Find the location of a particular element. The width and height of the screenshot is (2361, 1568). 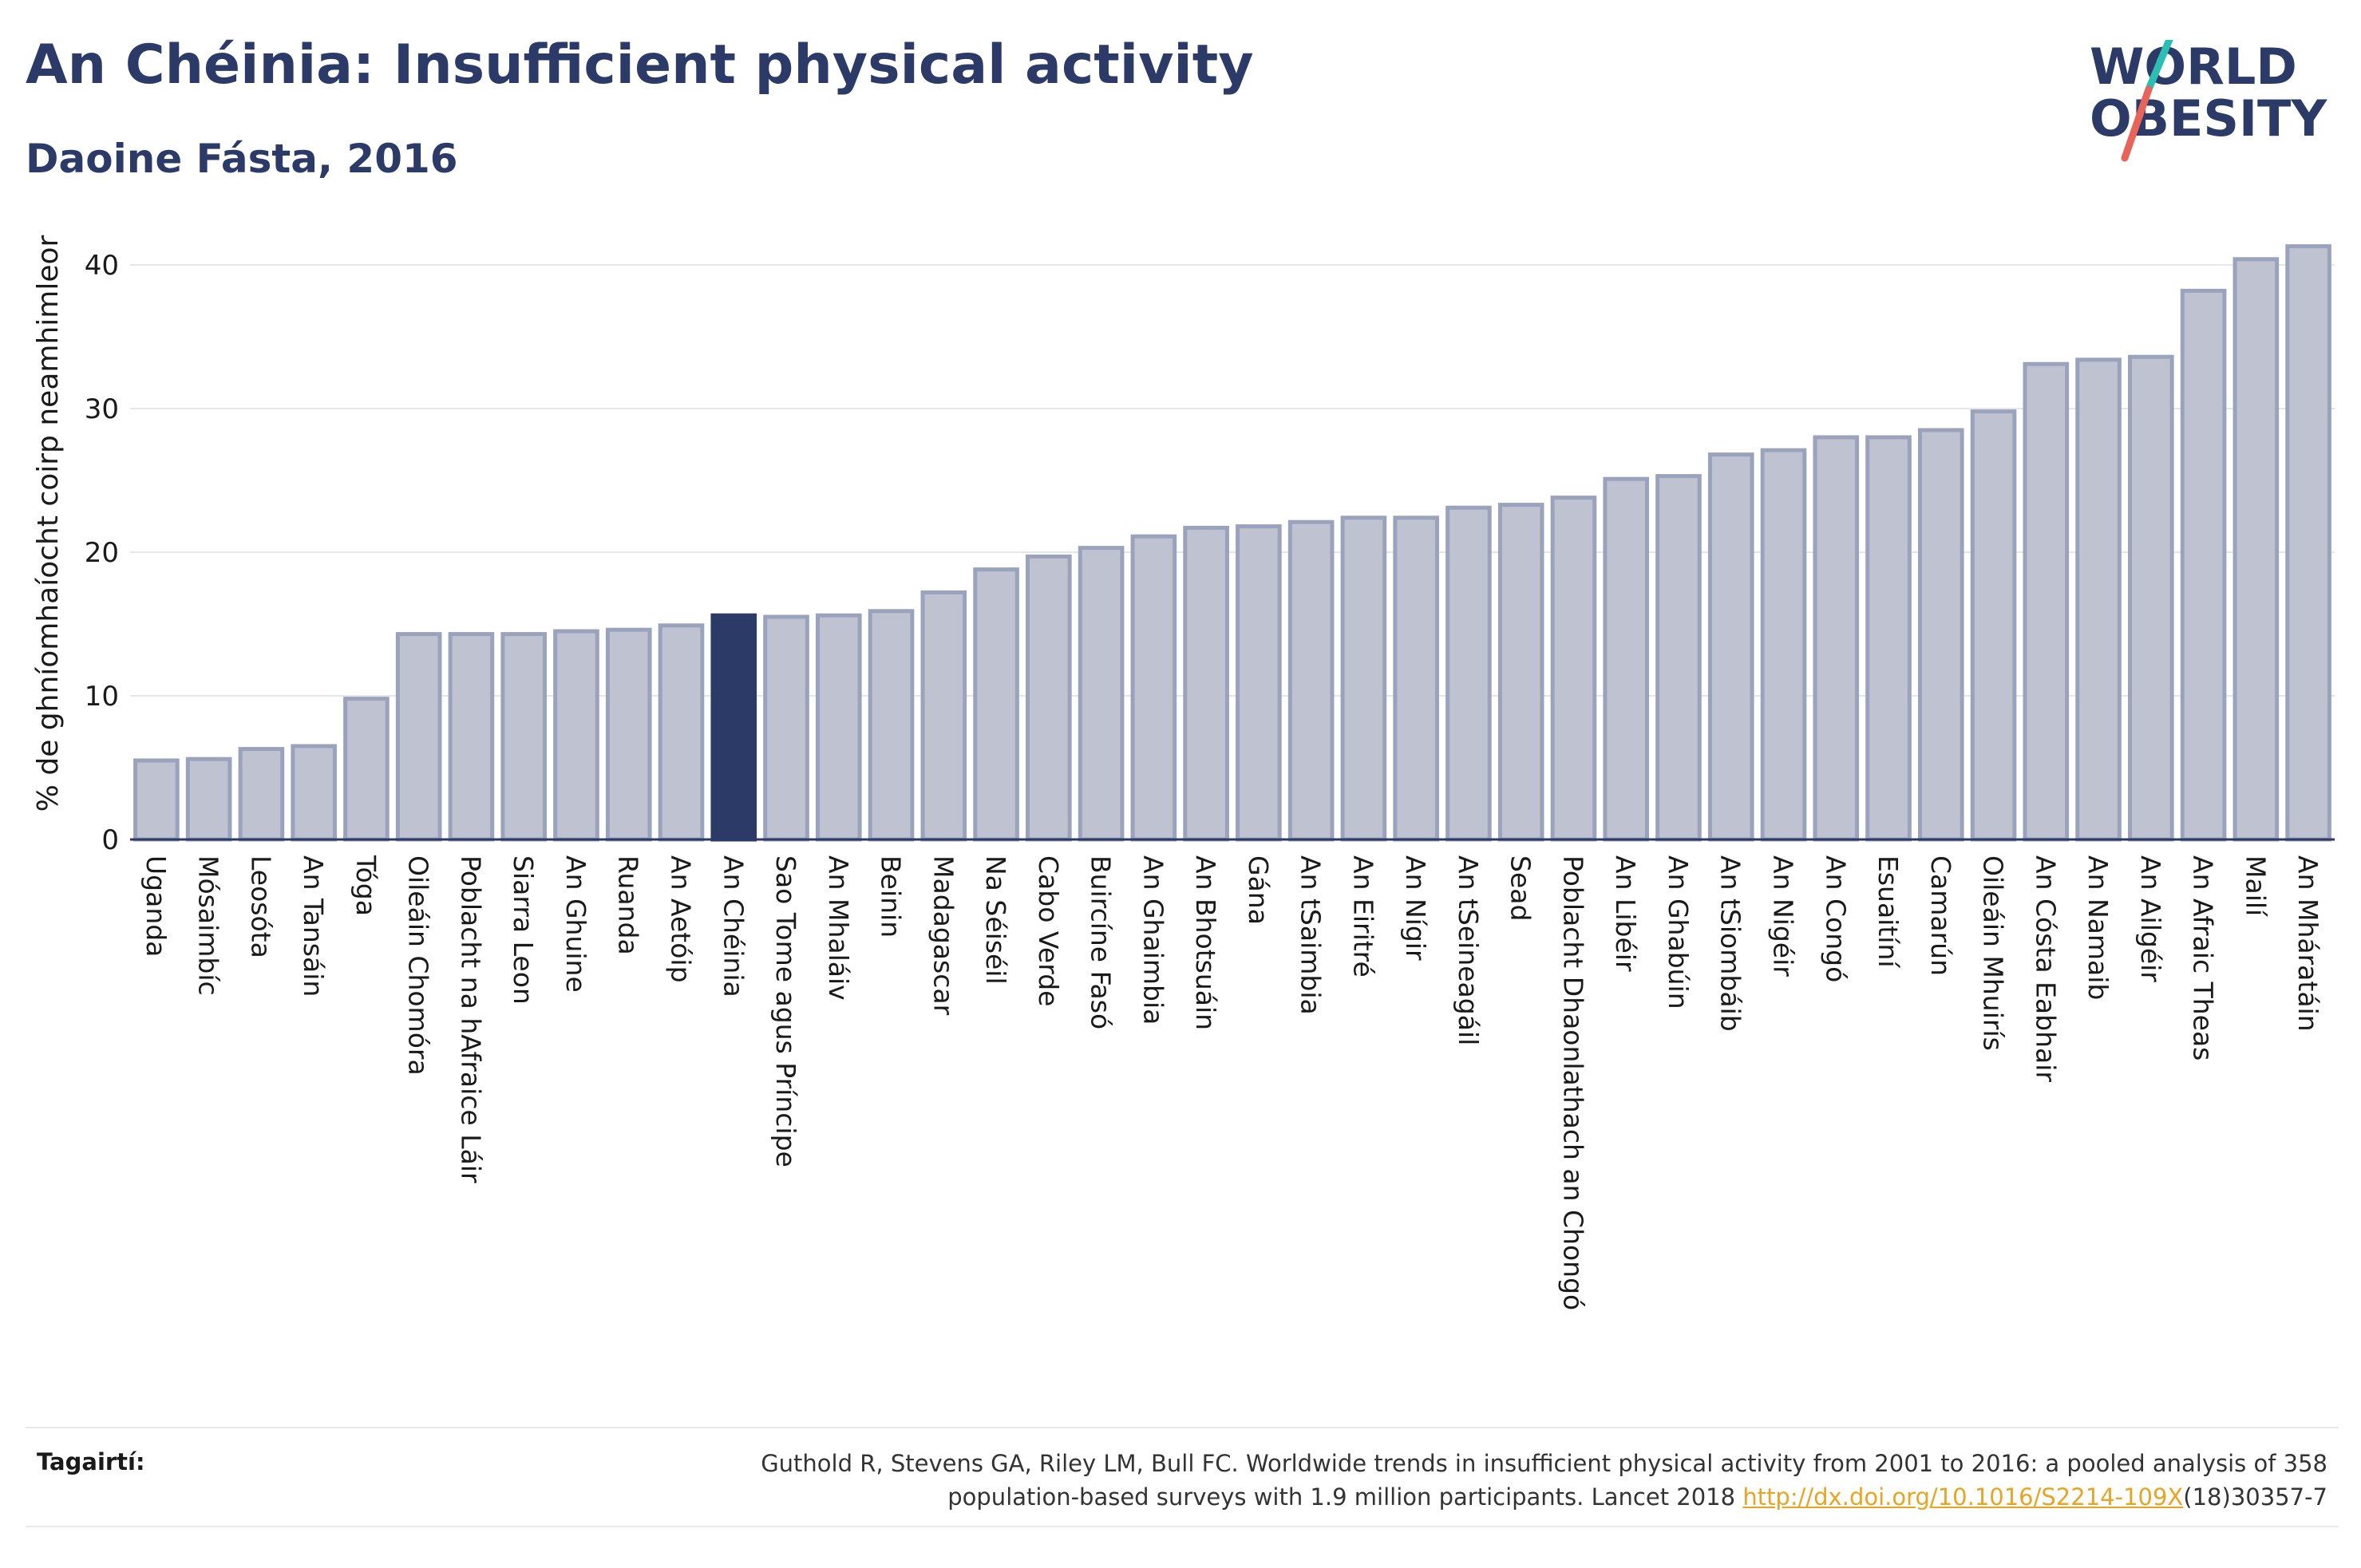

x-tick-label: Sead is located at coordinates (1520, 888).